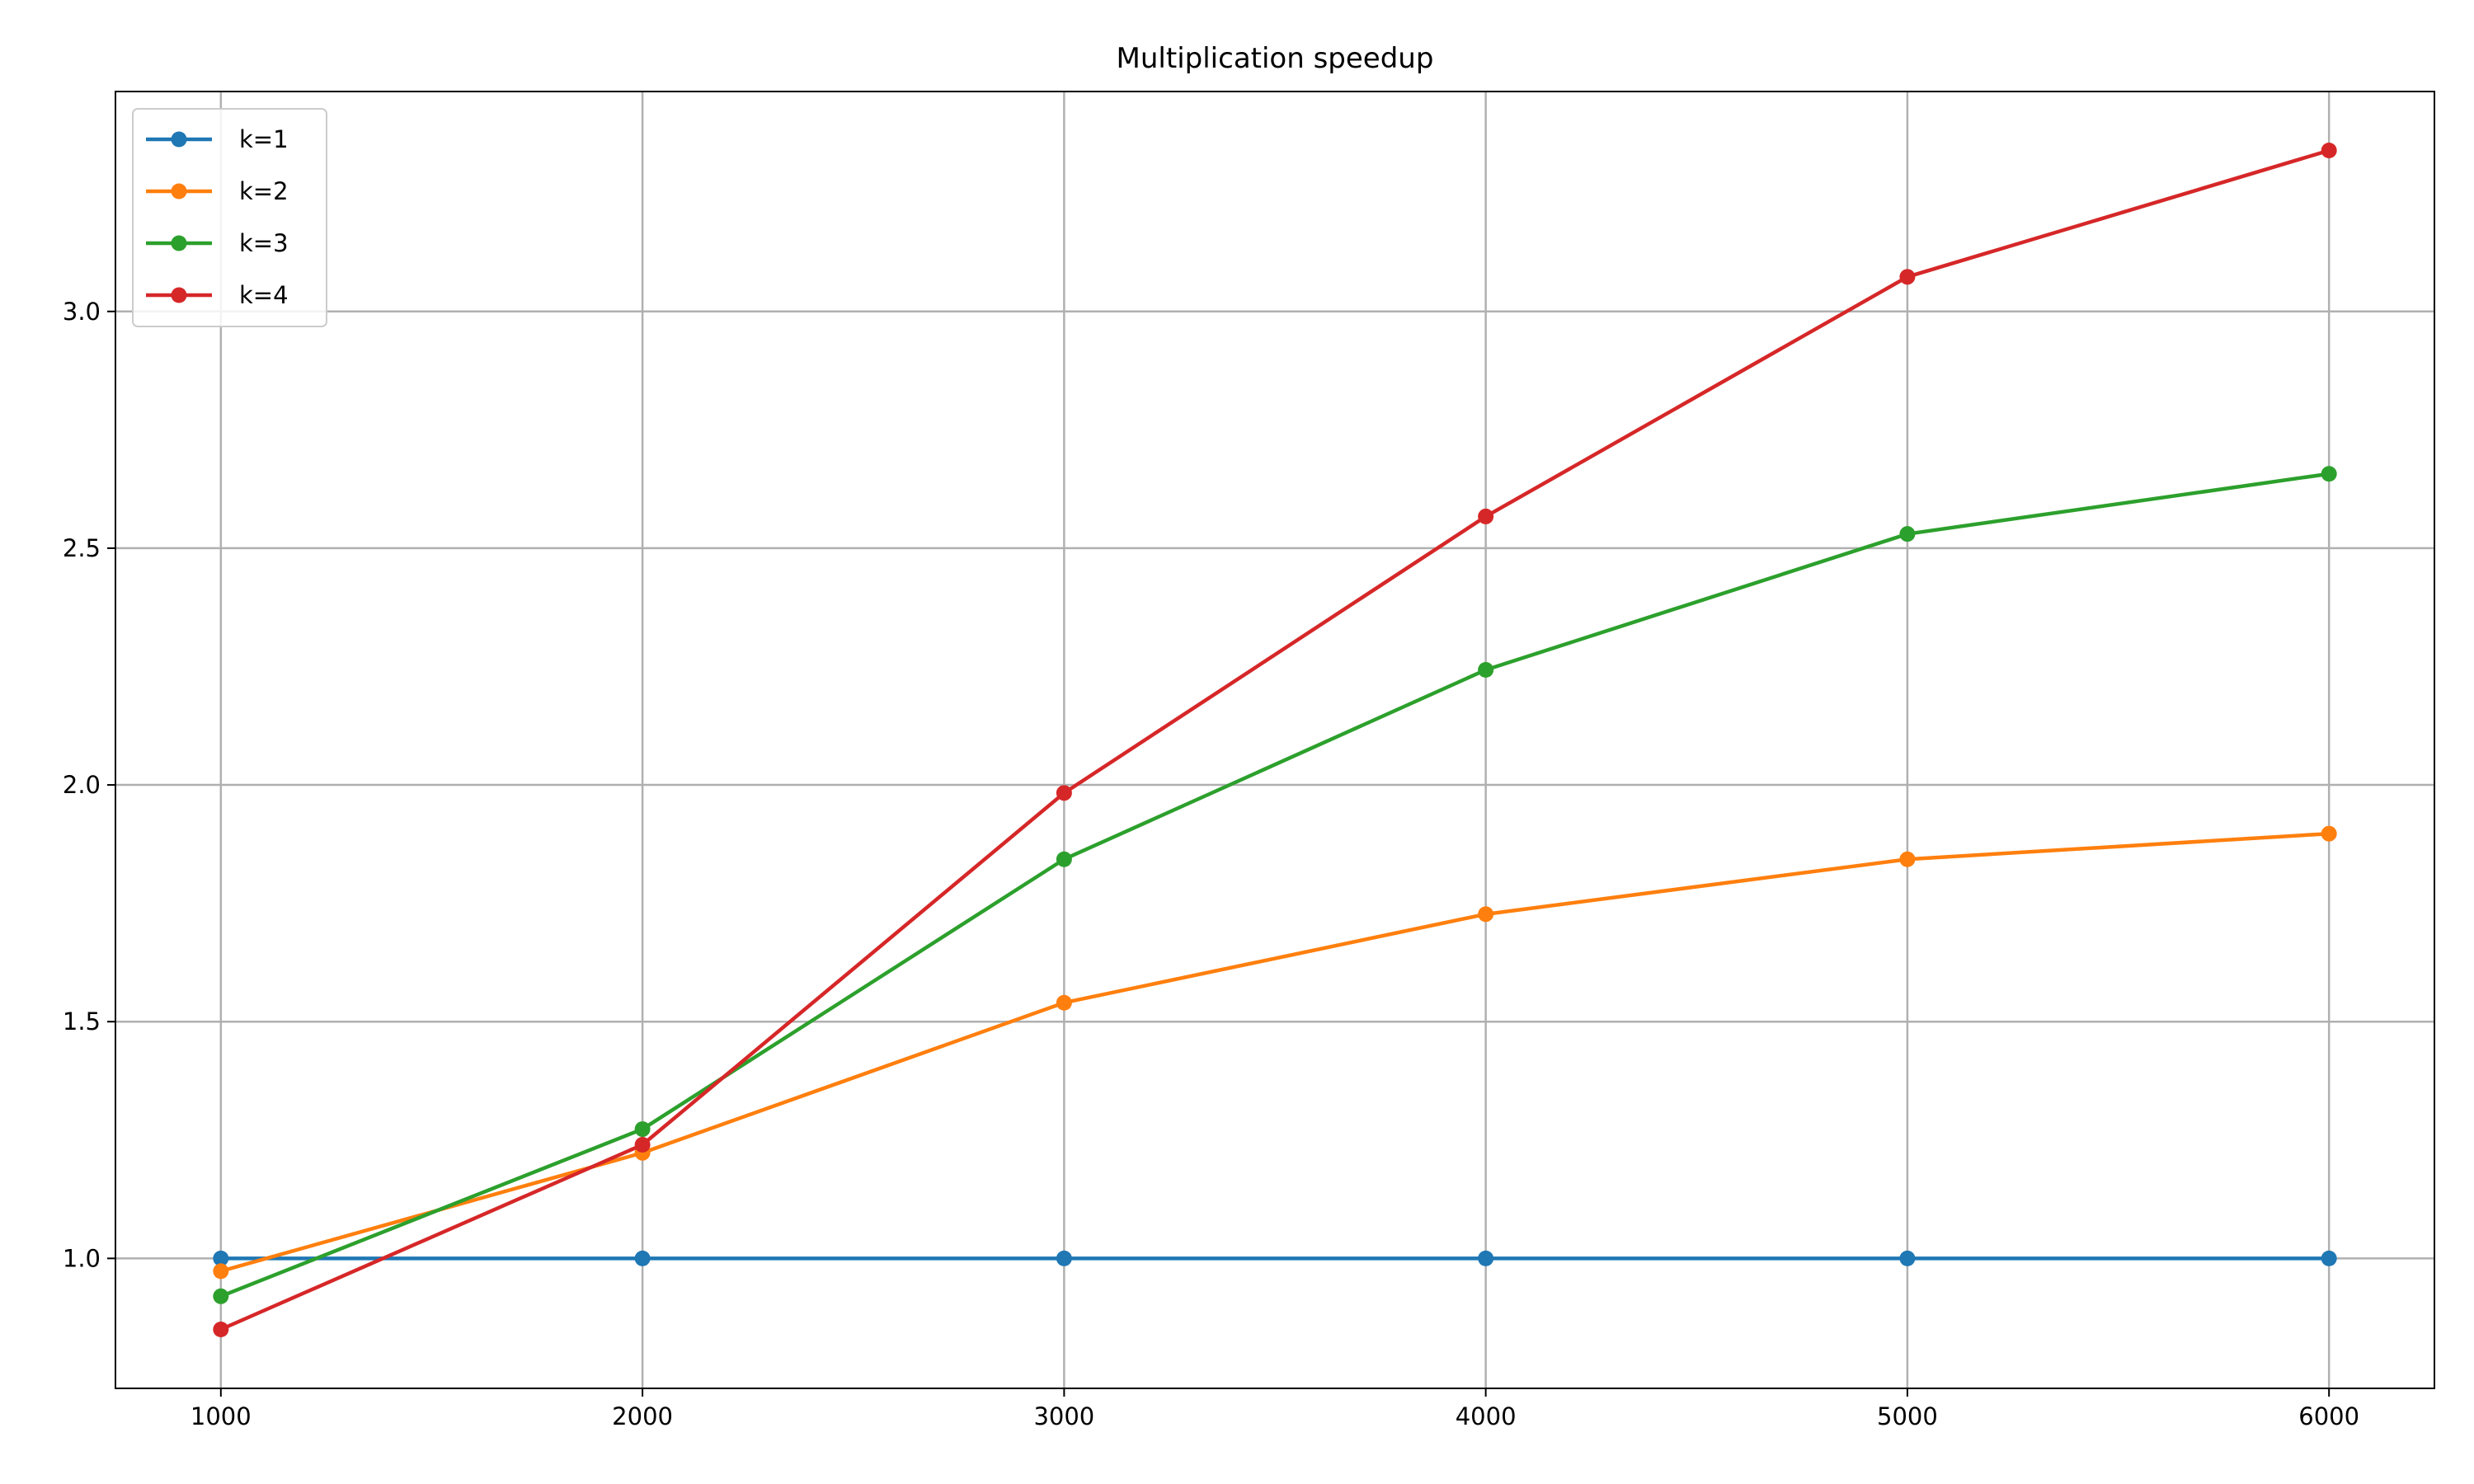 The height and width of the screenshot is (1484, 2474). What do you see at coordinates (82, 548) in the screenshot?
I see `y-tick-label: 2.5` at bounding box center [82, 548].